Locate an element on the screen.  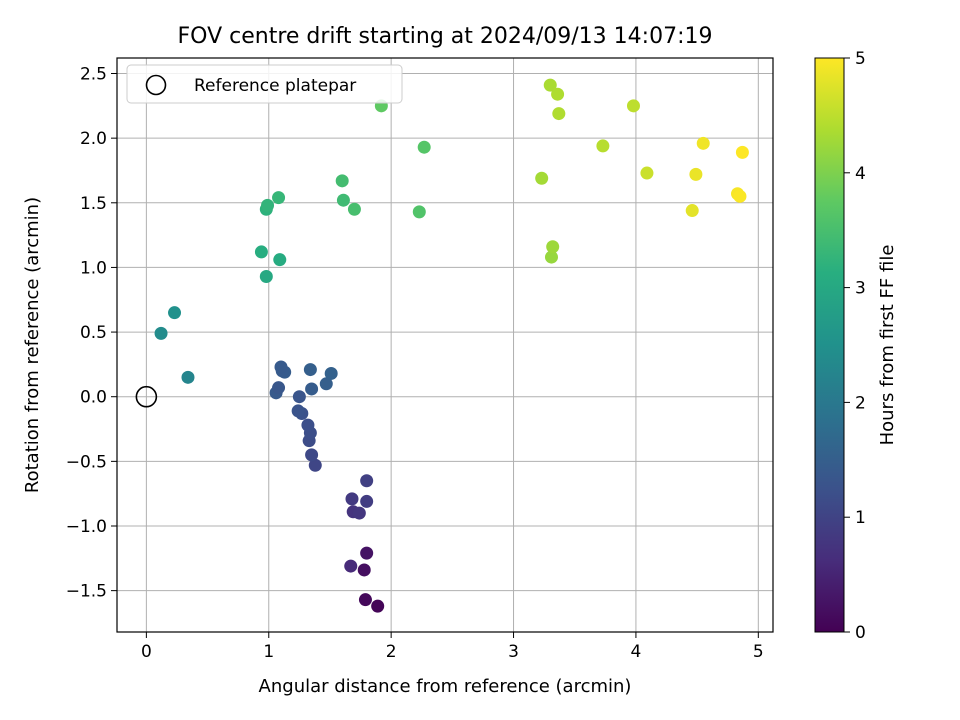
colorbar-label: Hours from first FF file is located at coordinates (887, 345).